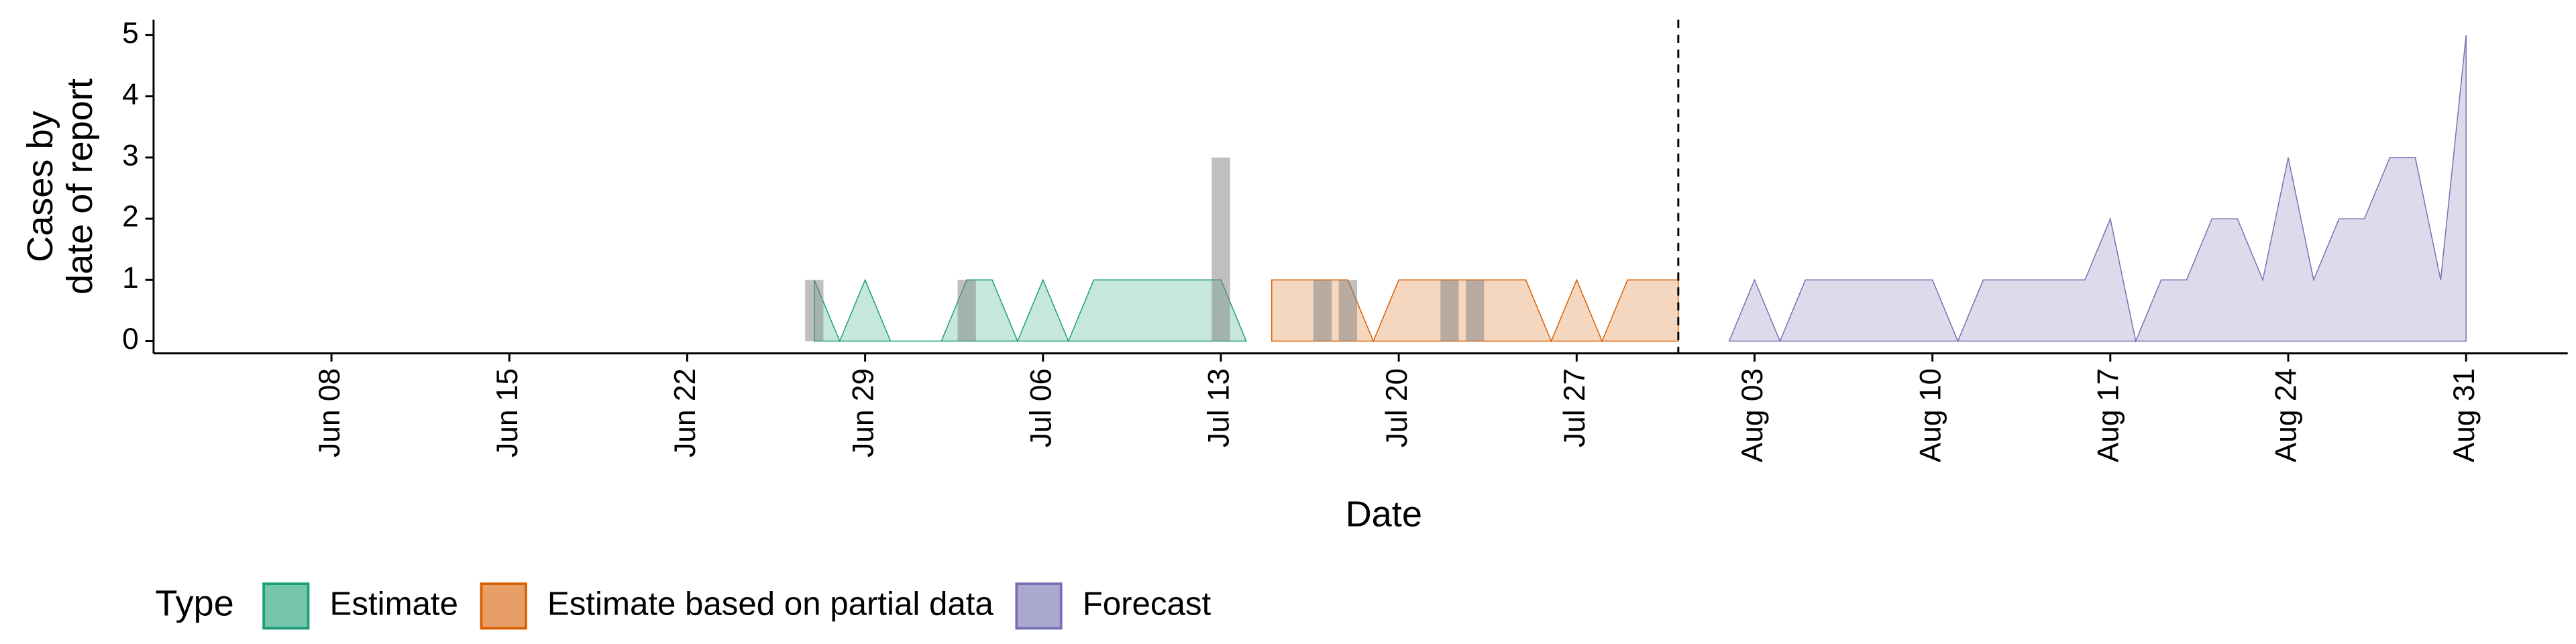 This screenshot has width=2576, height=644. I want to click on x-tick-label: Aug 24, so click(2286, 415).